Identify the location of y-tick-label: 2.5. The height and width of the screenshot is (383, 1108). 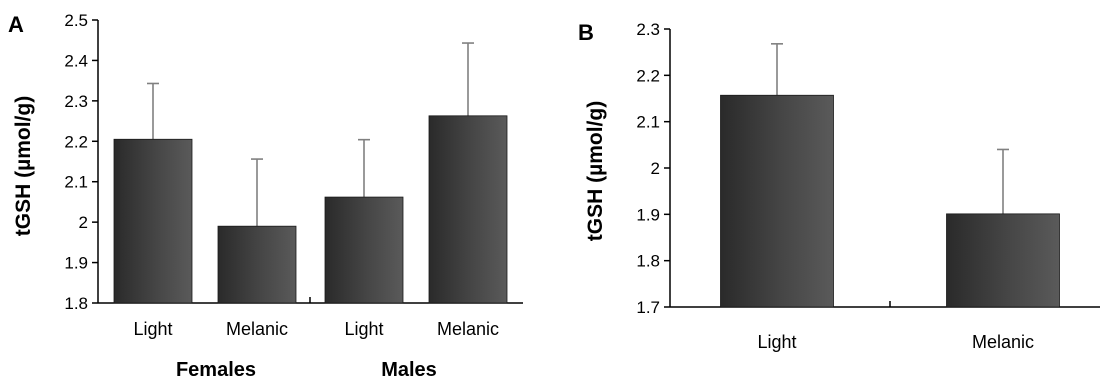
(76, 20).